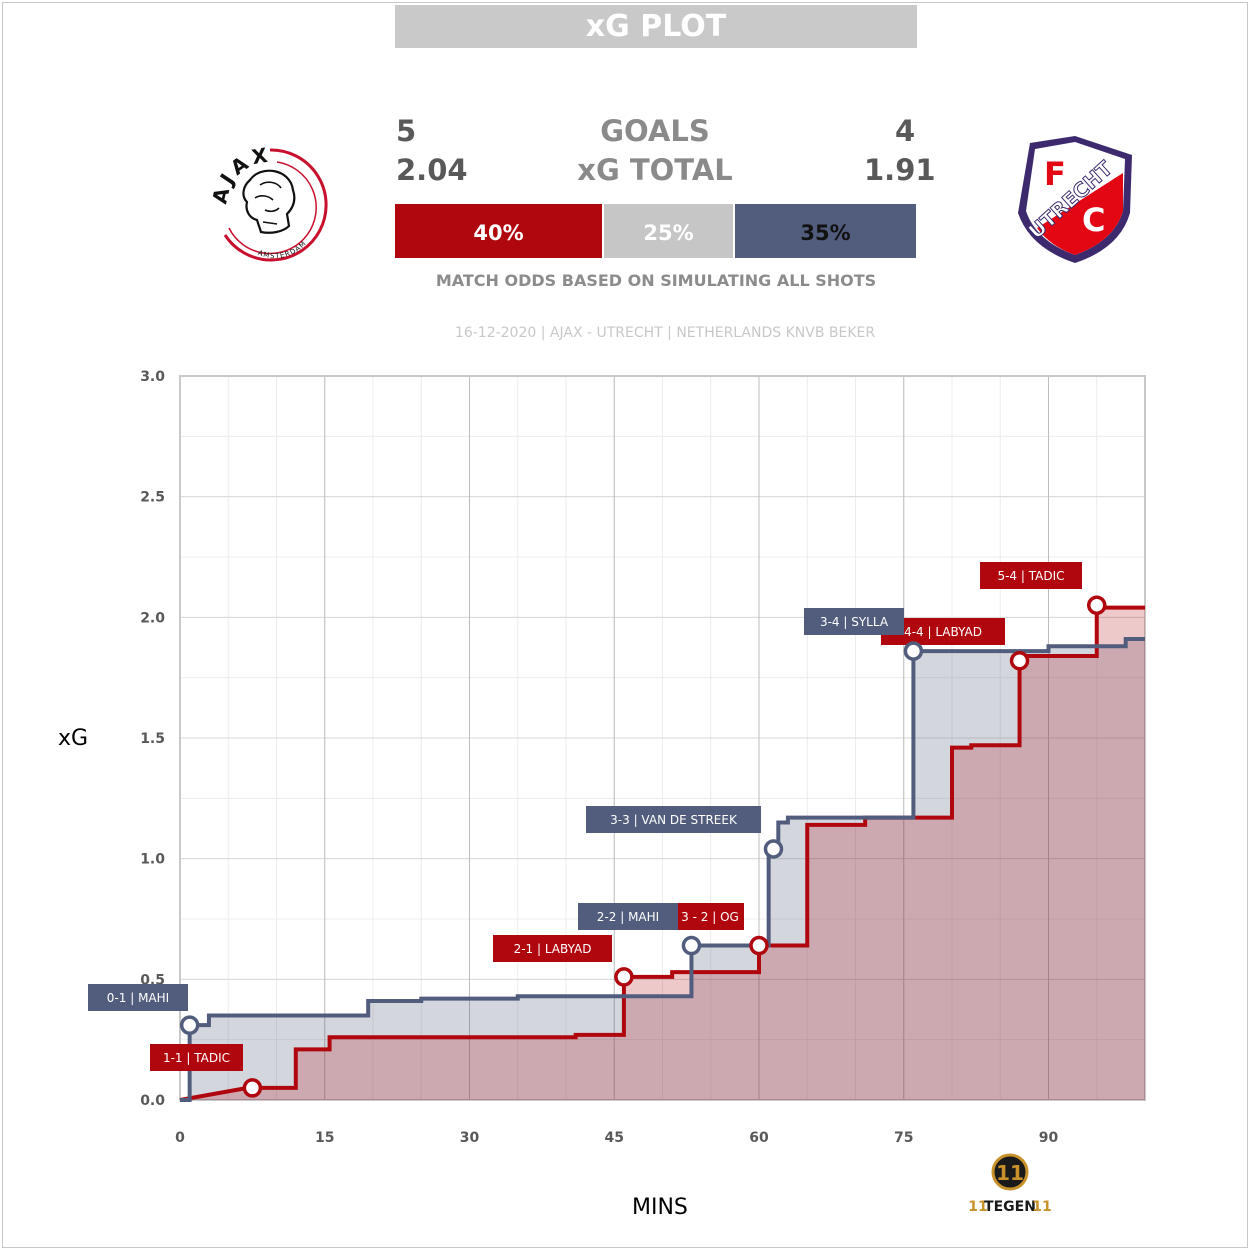 The height and width of the screenshot is (1250, 1250). I want to click on home-xg: 2.04, so click(432, 170).